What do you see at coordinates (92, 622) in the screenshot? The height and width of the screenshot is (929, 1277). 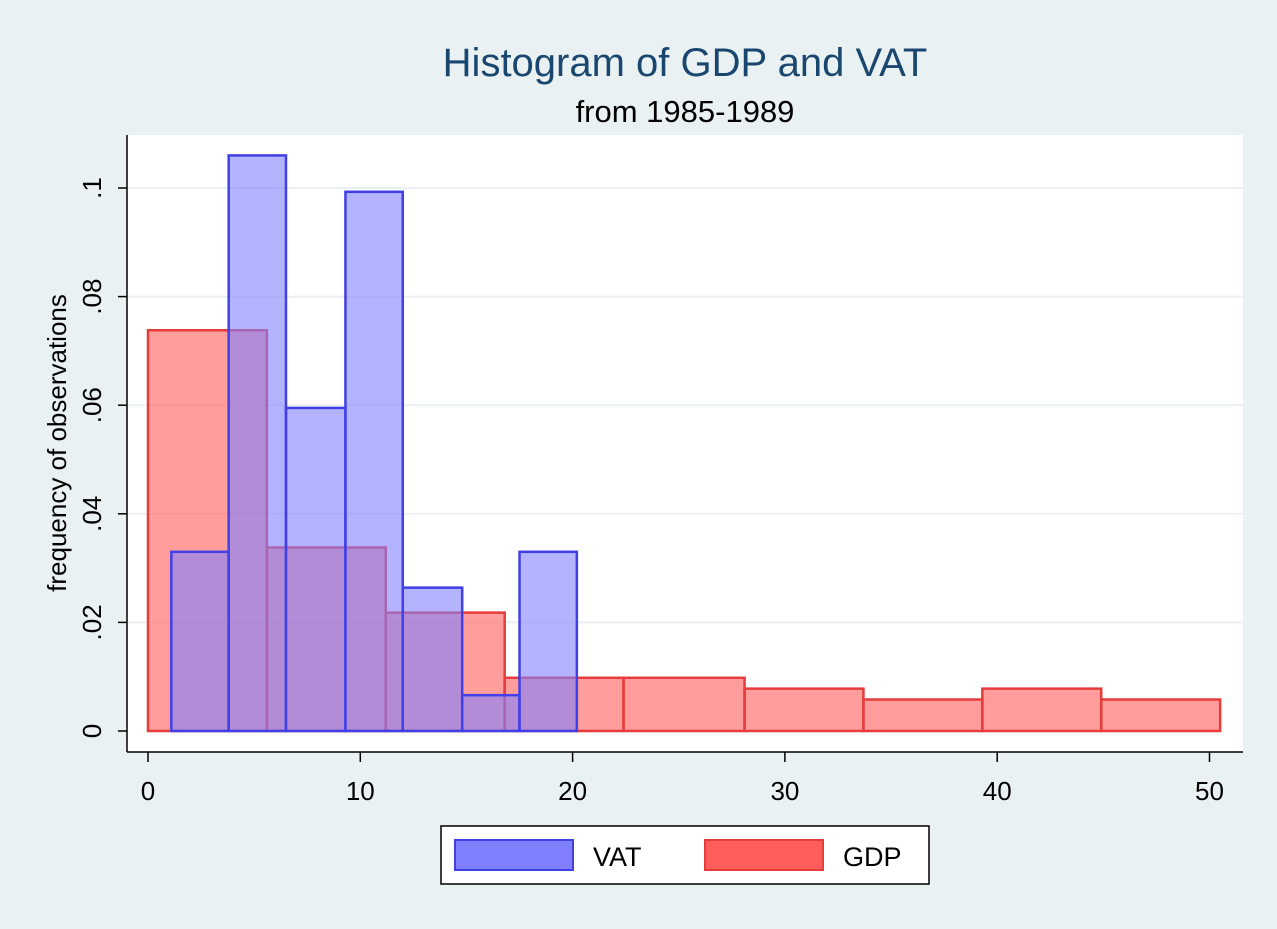 I see `y-tick-label: .02` at bounding box center [92, 622].